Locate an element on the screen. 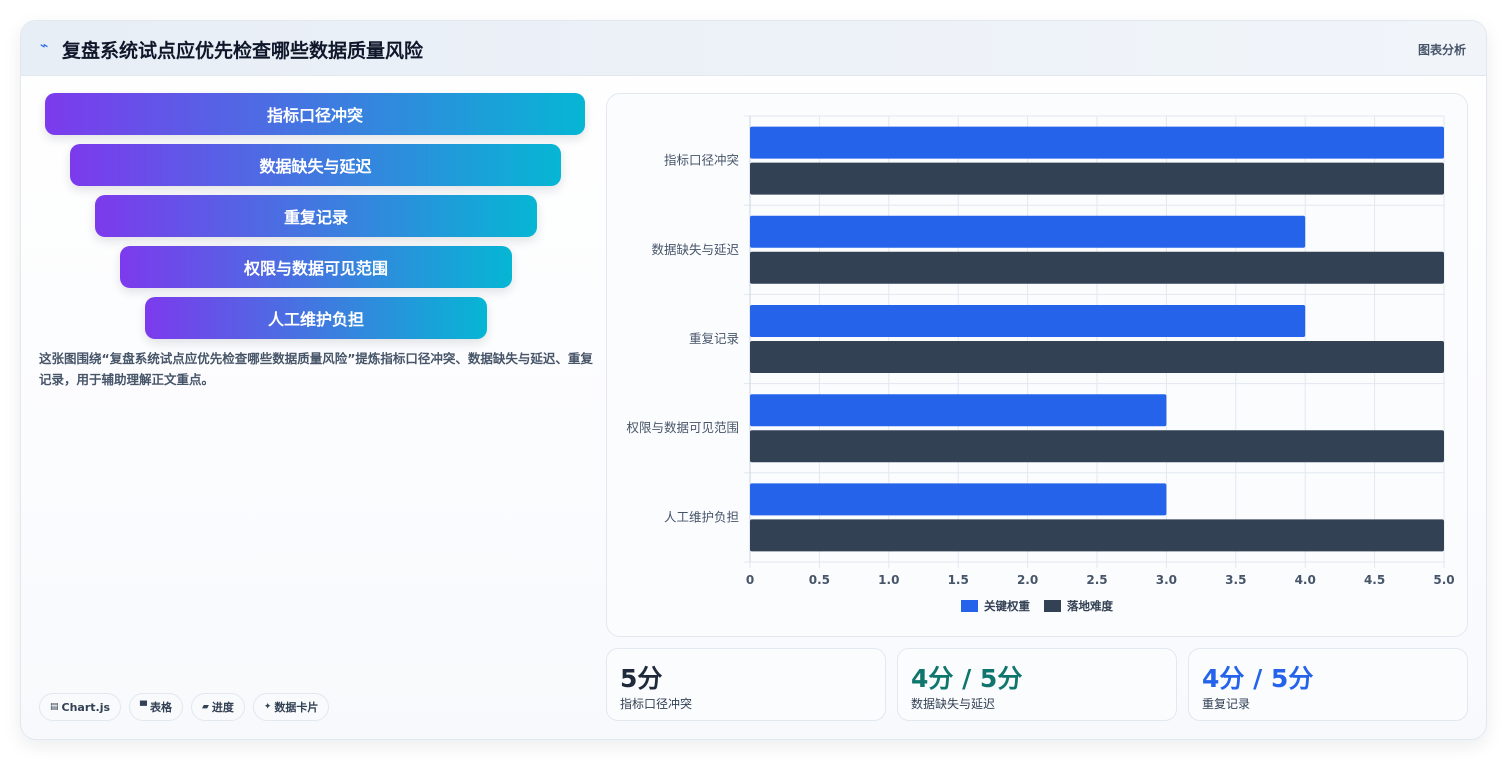 The width and height of the screenshot is (1507, 760). y-tick-label: 指标口径冲突 is located at coordinates (701, 160).